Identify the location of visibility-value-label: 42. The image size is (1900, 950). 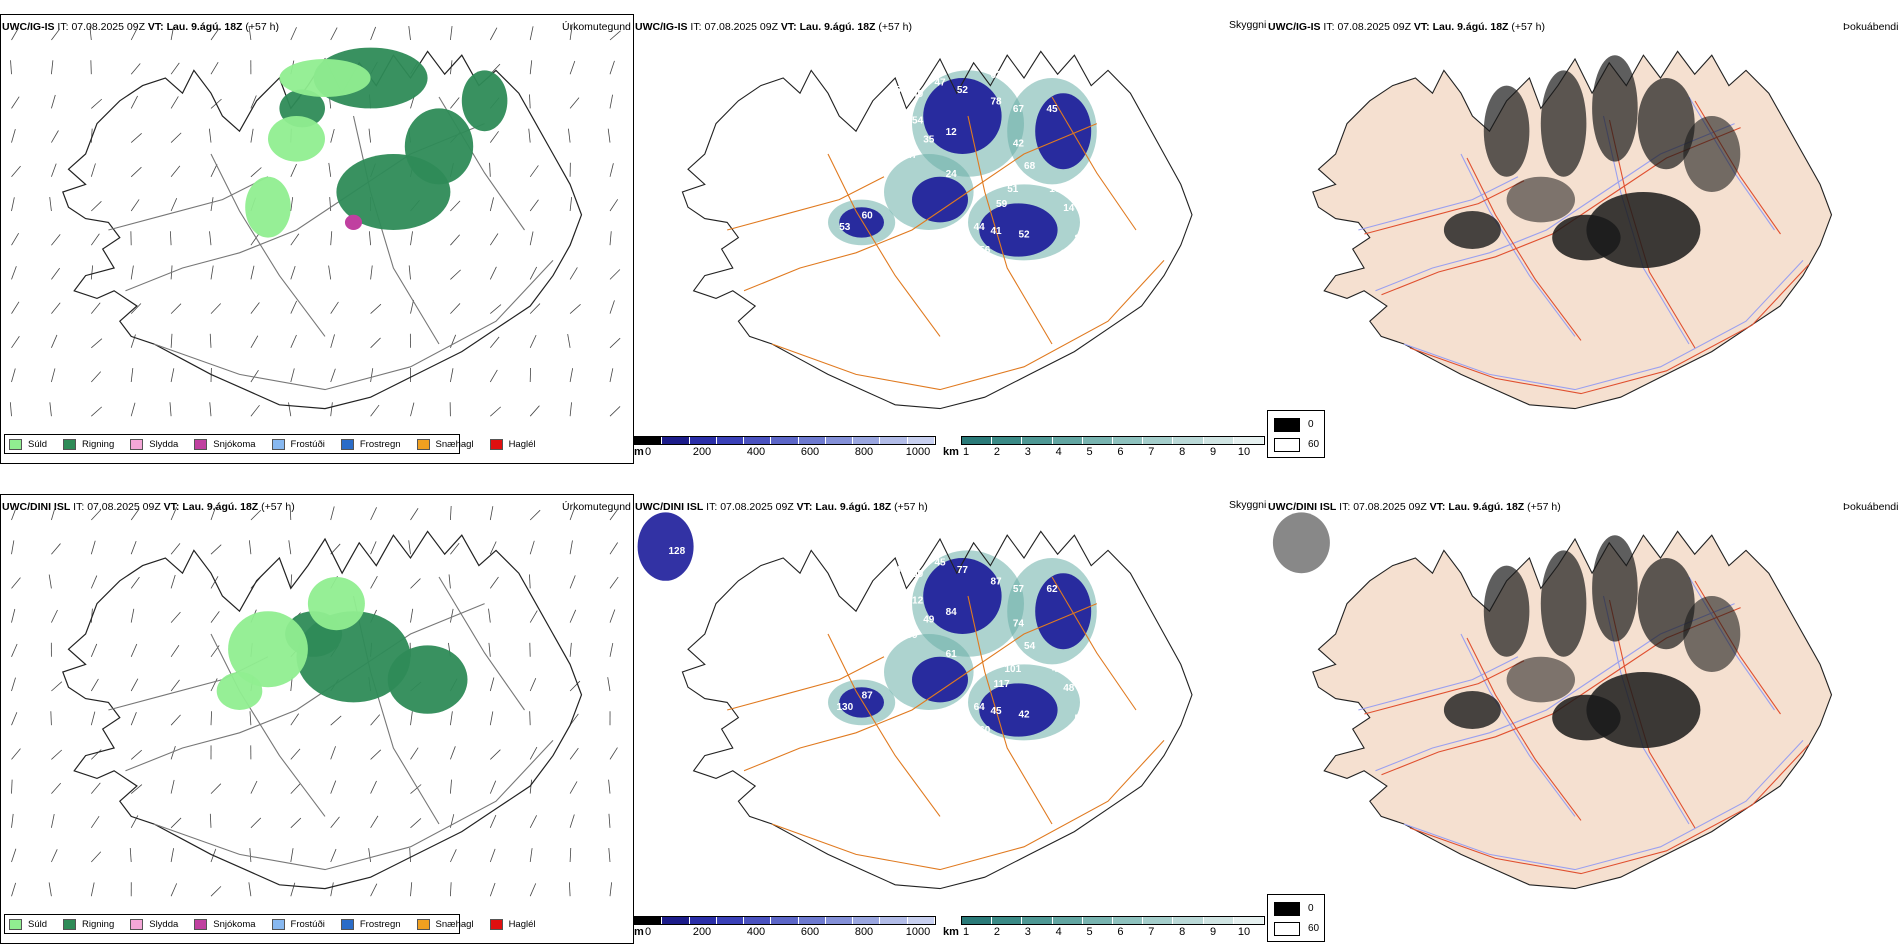
(1019, 143).